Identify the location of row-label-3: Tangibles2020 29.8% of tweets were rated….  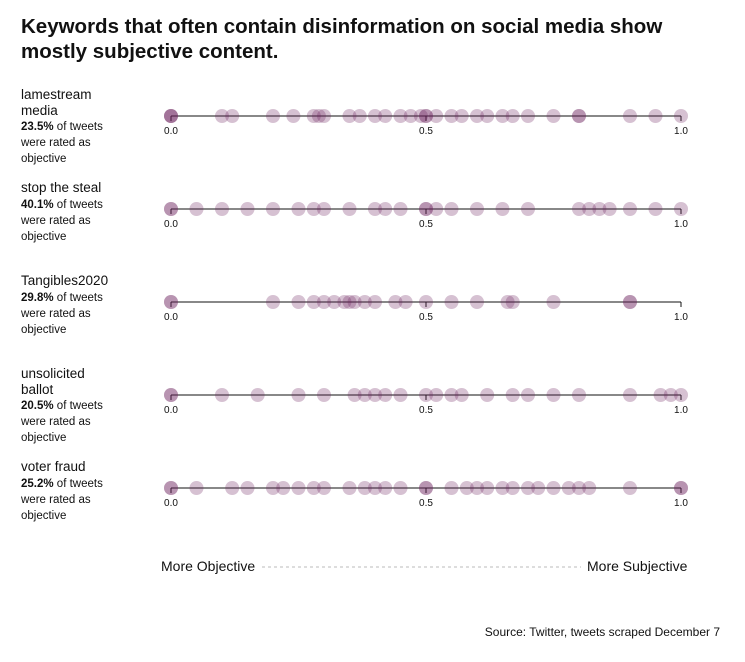
(86, 305).